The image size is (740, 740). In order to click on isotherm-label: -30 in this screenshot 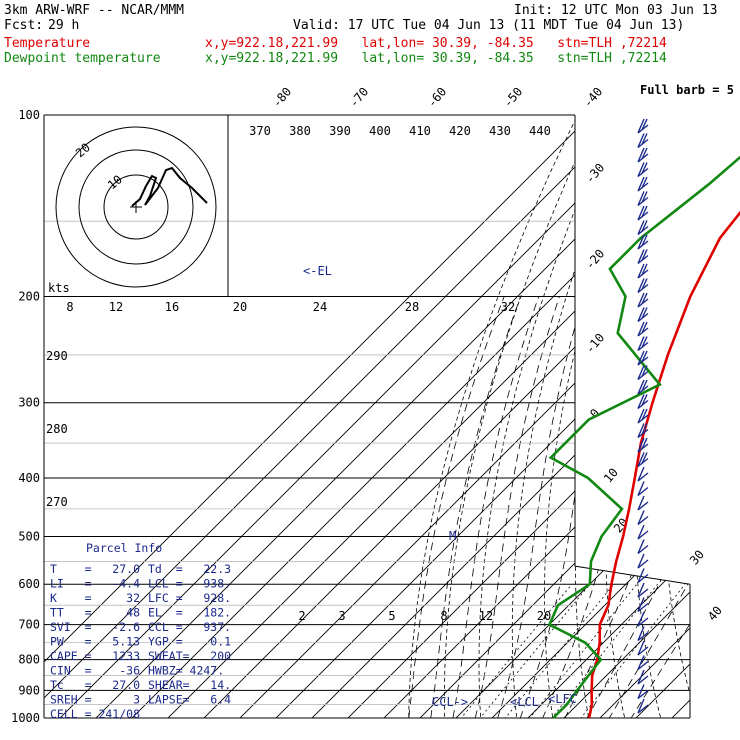, I will do `click(595, 174)`.